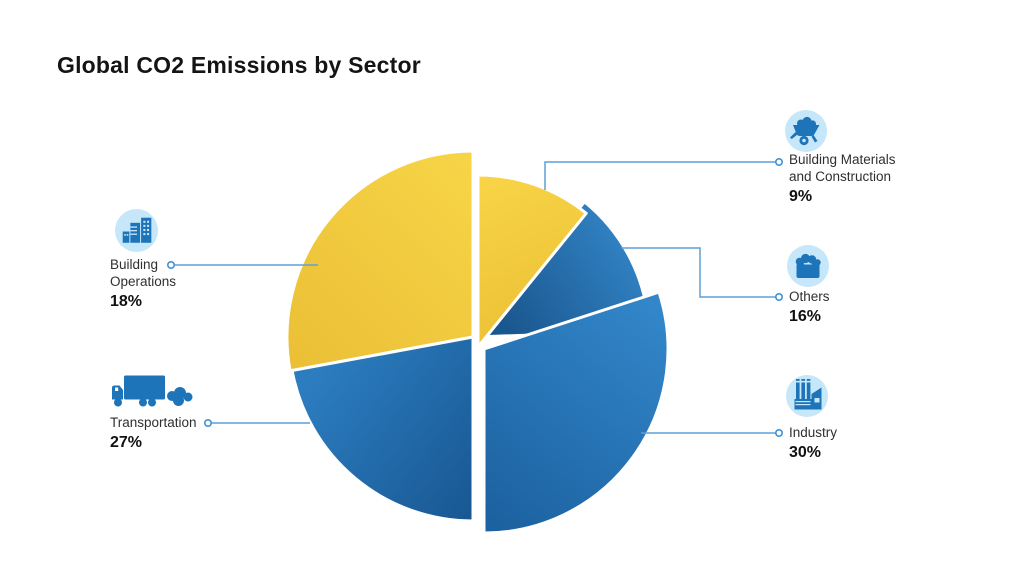 This screenshot has width=1024, height=576. I want to click on leader-line-building_materials, so click(661, 175).